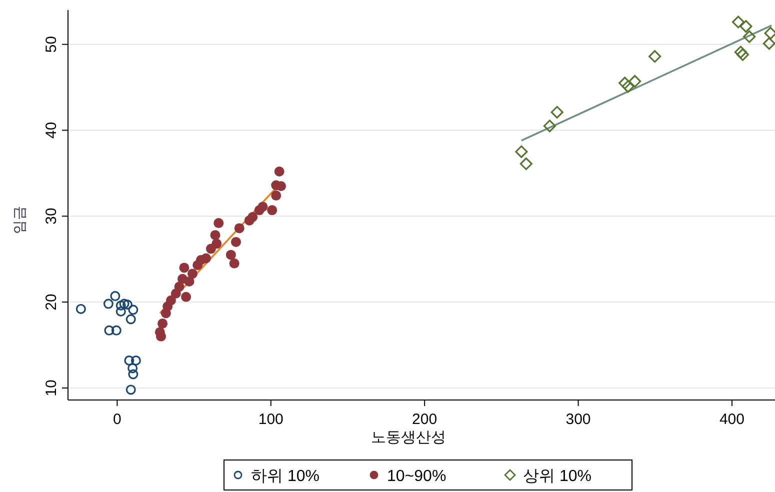 This screenshot has height=492, width=775. Describe the element at coordinates (271, 419) in the screenshot. I see `x-tick-label: 100` at that location.